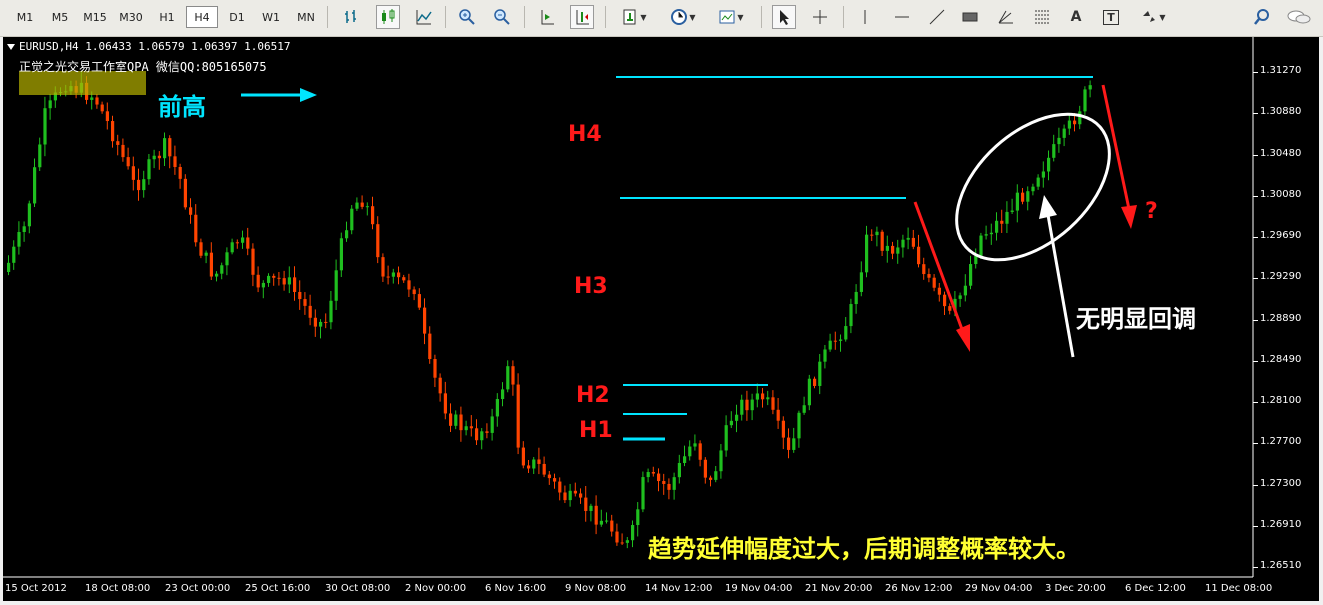 This screenshot has height=605, width=1323. What do you see at coordinates (937, 17) in the screenshot?
I see `trendline-icon` at bounding box center [937, 17].